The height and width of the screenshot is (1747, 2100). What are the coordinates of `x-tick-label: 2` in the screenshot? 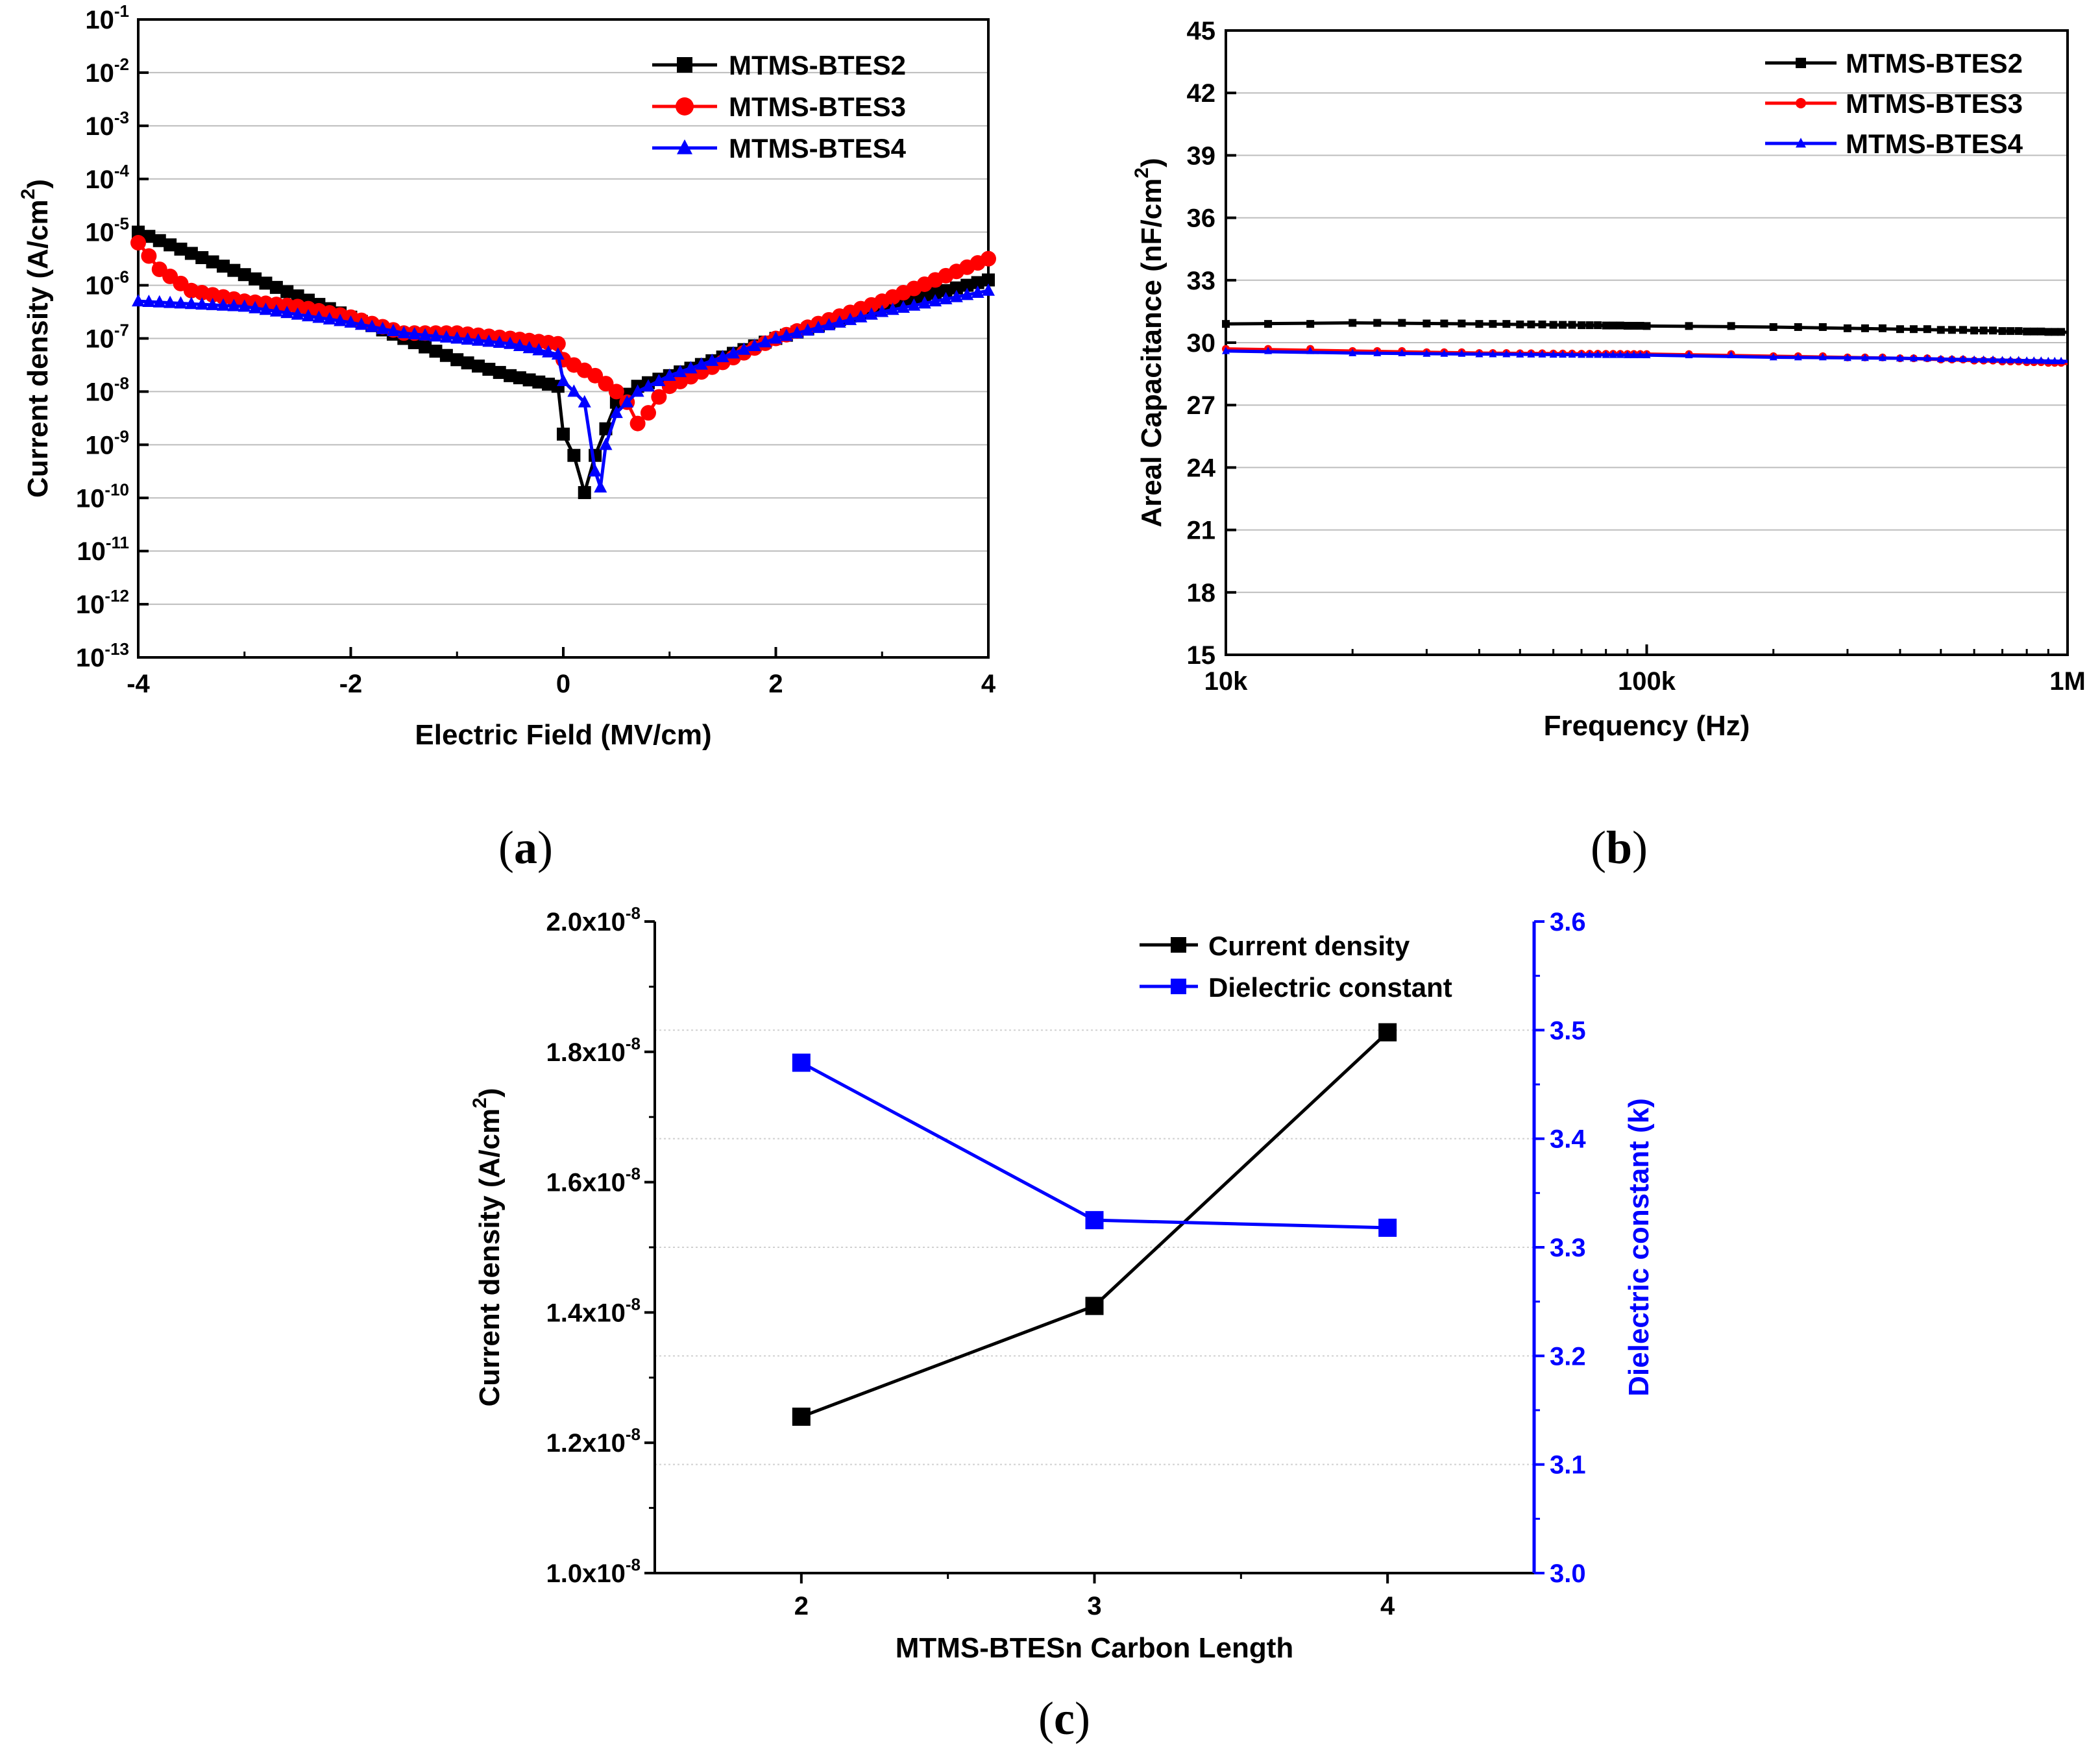 It's located at (801, 1606).